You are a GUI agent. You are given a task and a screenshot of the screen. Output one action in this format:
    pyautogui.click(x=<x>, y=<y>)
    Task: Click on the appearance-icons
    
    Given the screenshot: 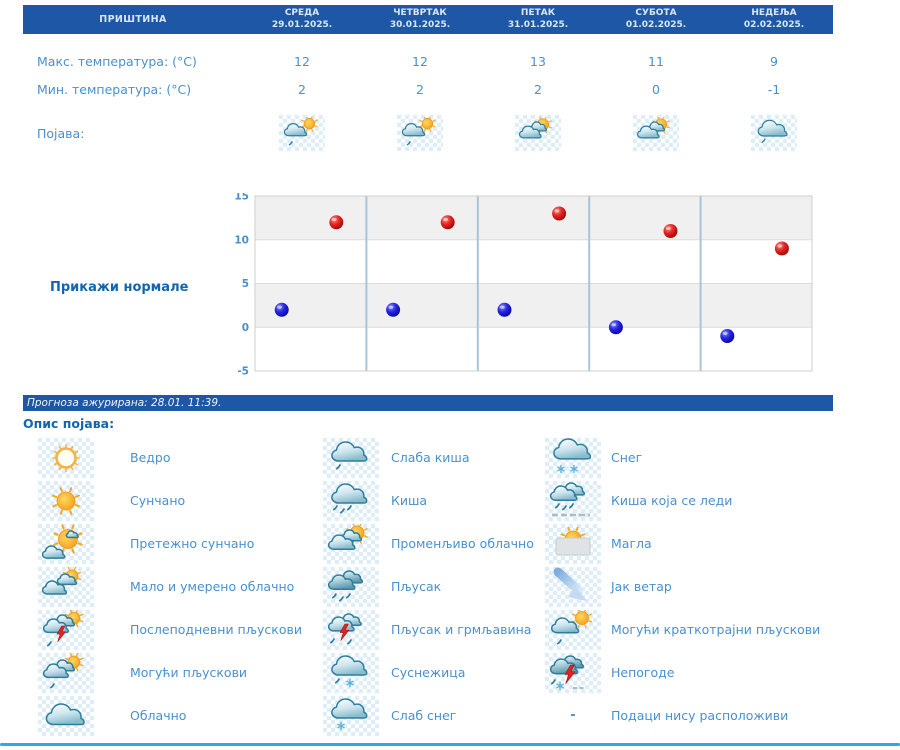 What is the action you would take?
    pyautogui.click(x=538, y=133)
    